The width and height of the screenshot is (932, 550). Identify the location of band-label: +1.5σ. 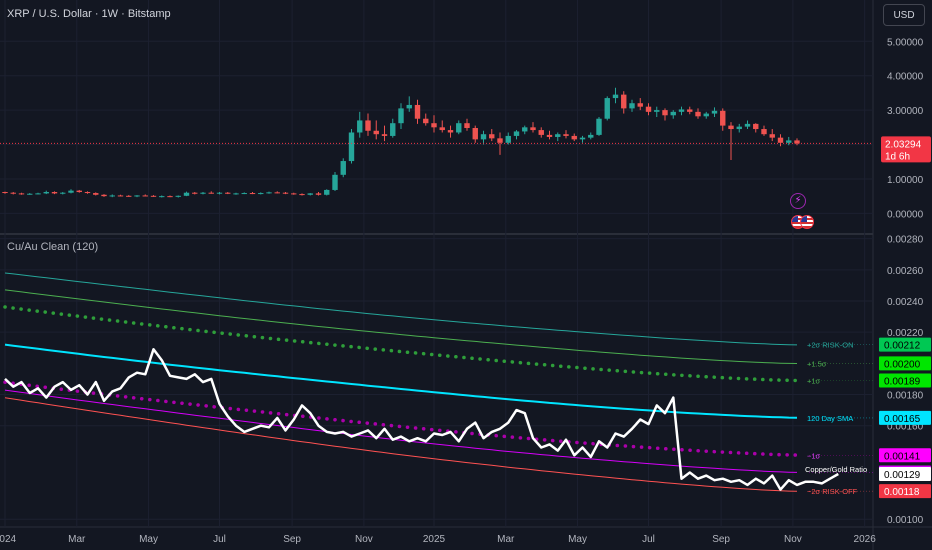
(817, 363).